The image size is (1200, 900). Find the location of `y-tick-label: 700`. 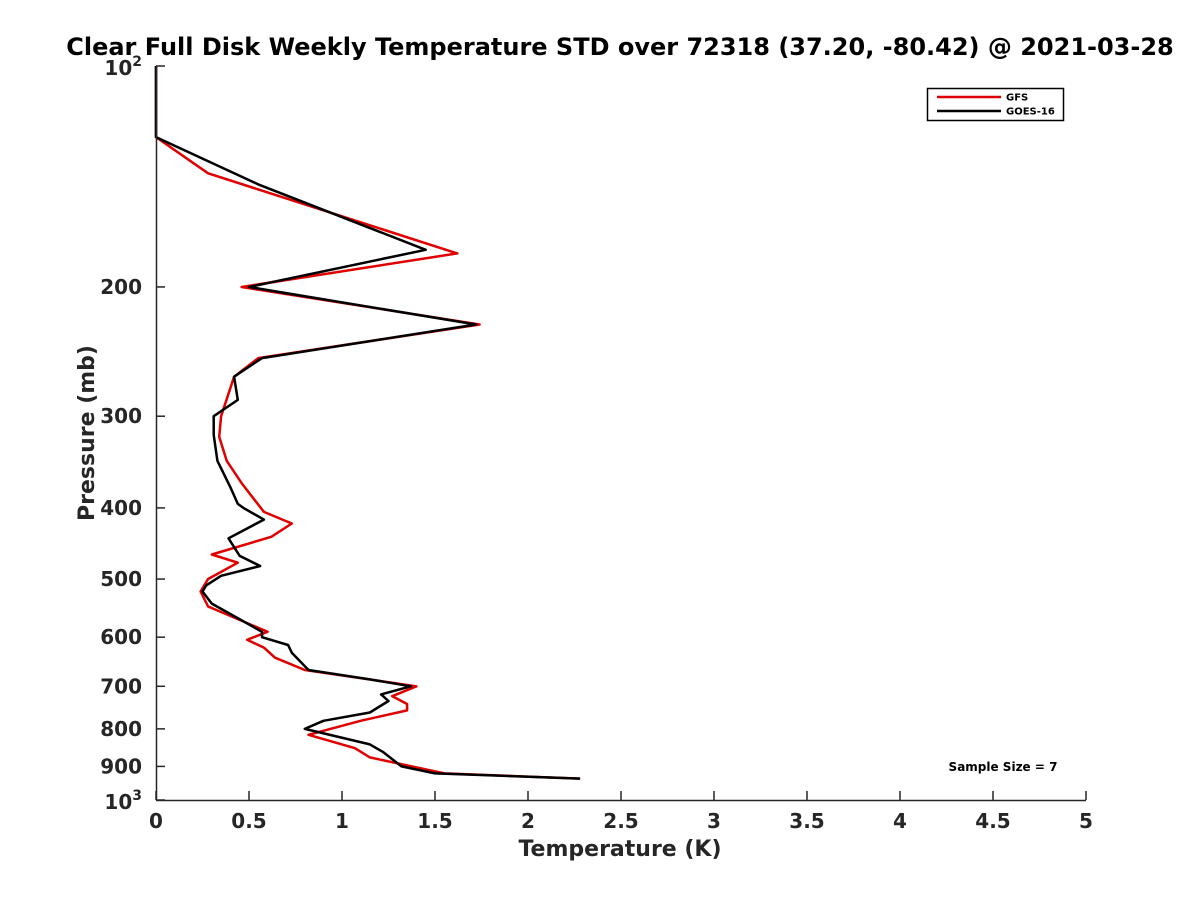

y-tick-label: 700 is located at coordinates (121, 686).